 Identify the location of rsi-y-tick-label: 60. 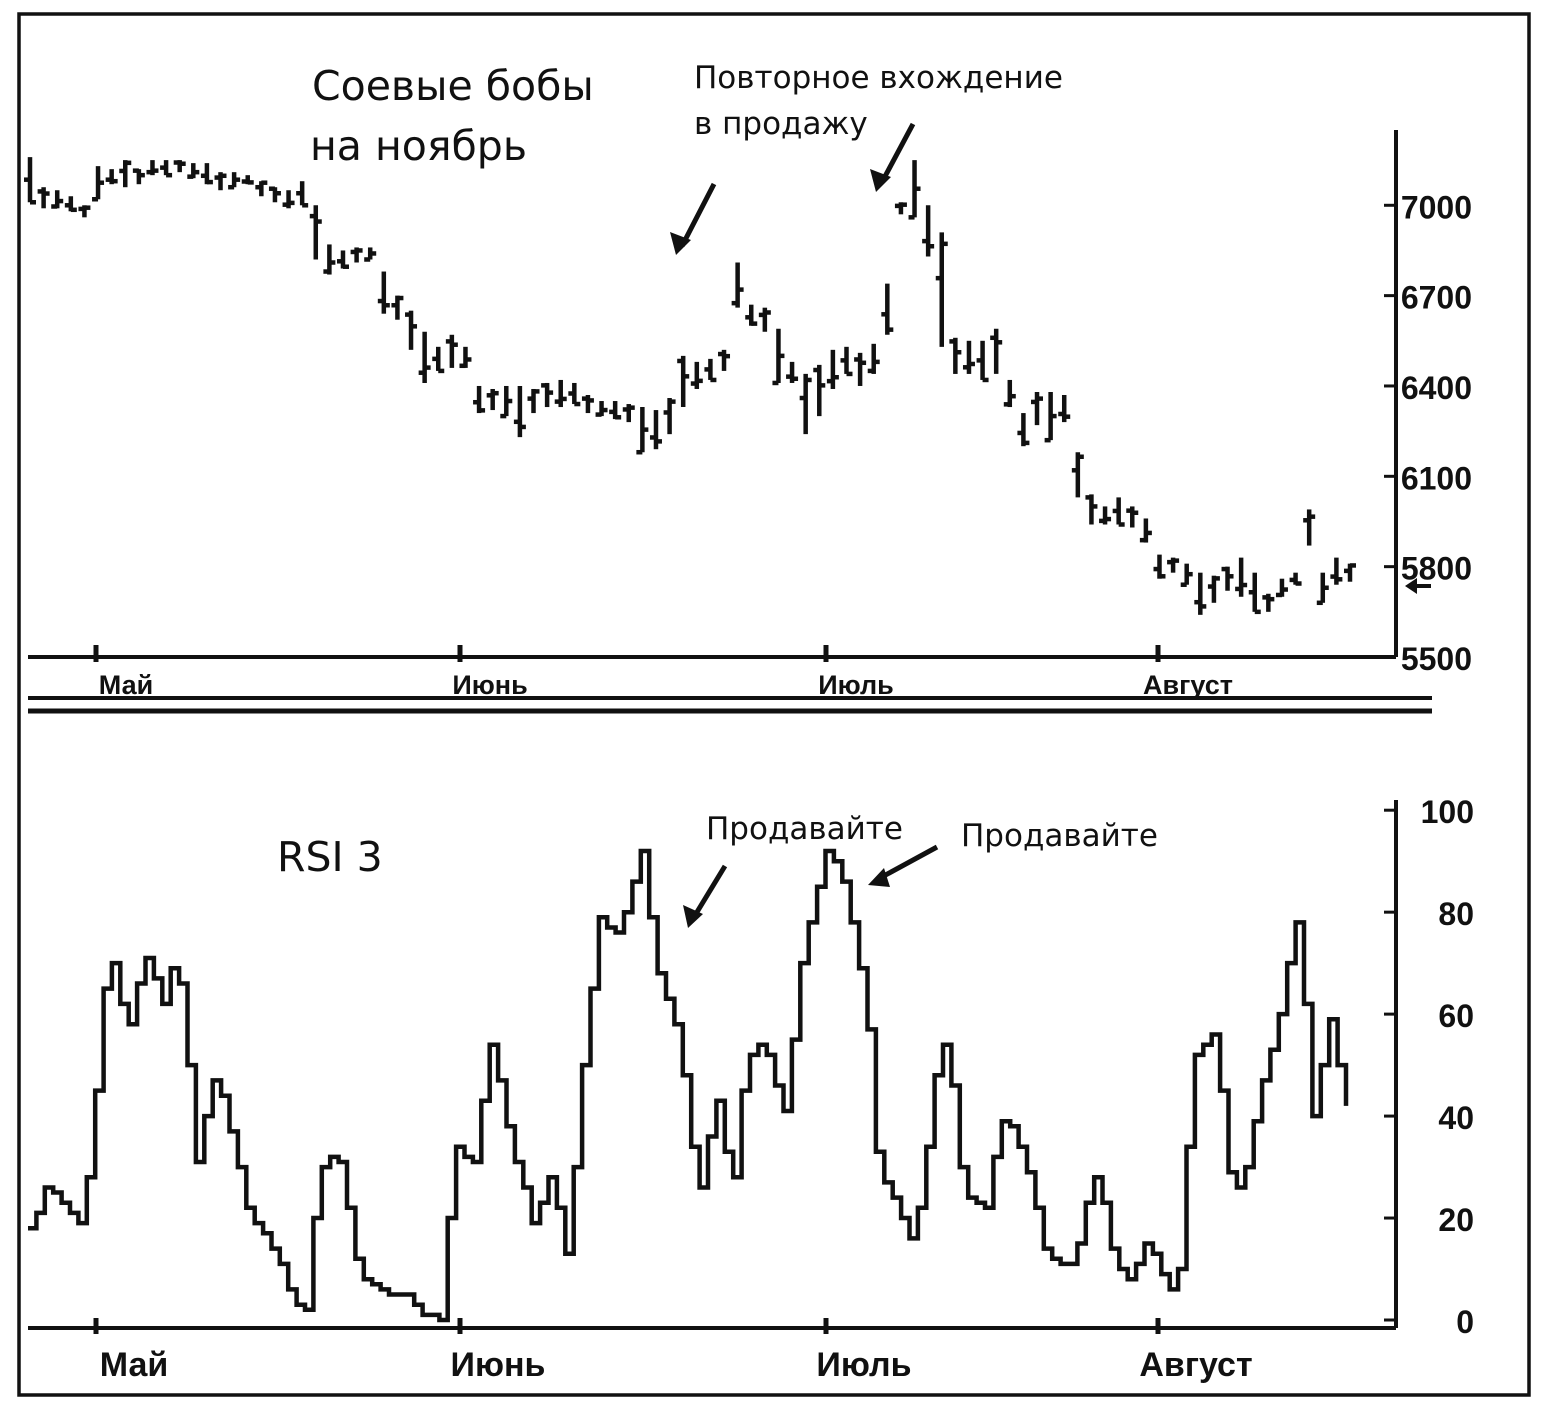
(1456, 1016).